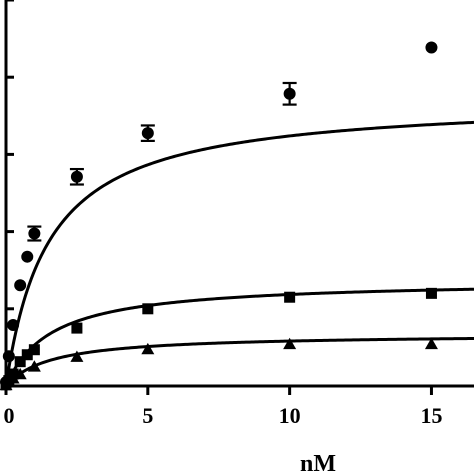  What do you see at coordinates (431, 415) in the screenshot?
I see `x-tick-label: 15` at bounding box center [431, 415].